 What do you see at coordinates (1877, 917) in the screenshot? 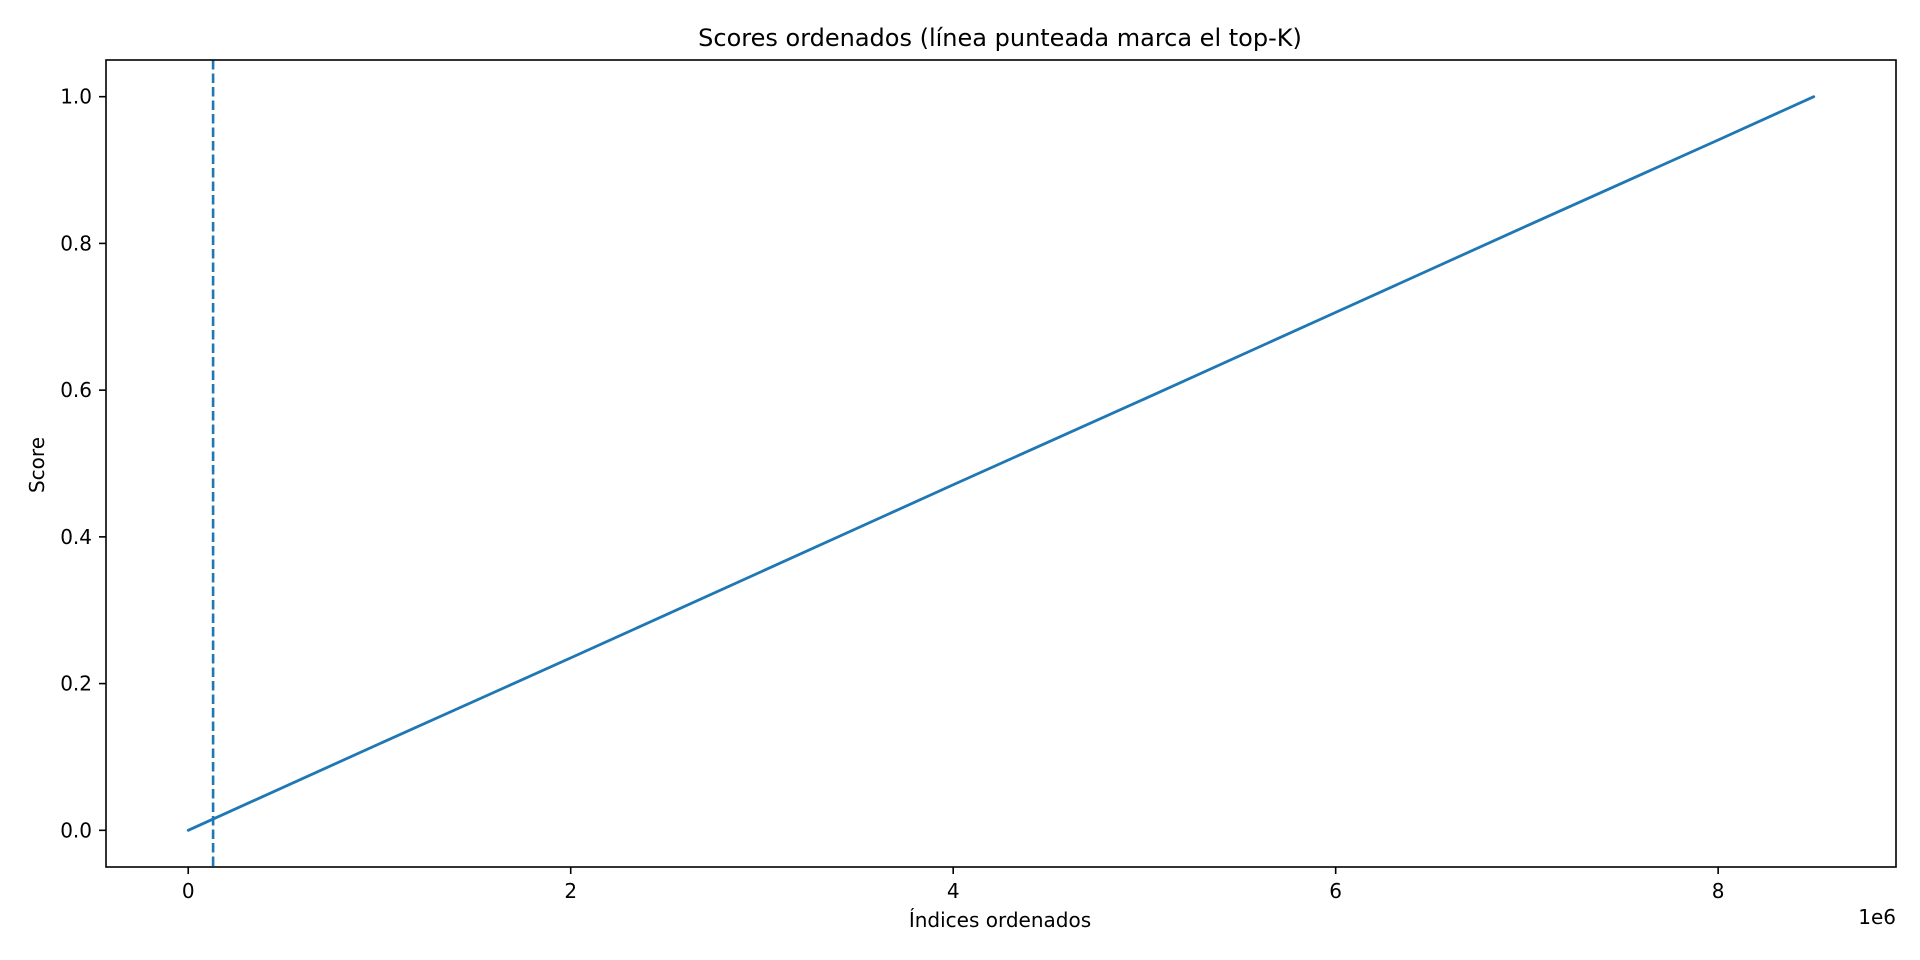
I see `x-axis-offset-text: 1e6` at bounding box center [1877, 917].